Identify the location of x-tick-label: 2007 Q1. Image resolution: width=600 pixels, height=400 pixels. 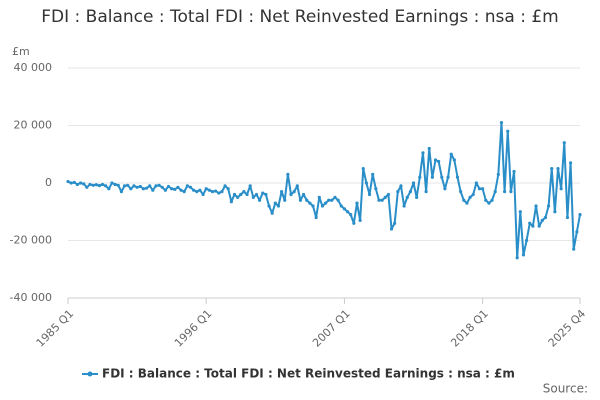
(331, 328).